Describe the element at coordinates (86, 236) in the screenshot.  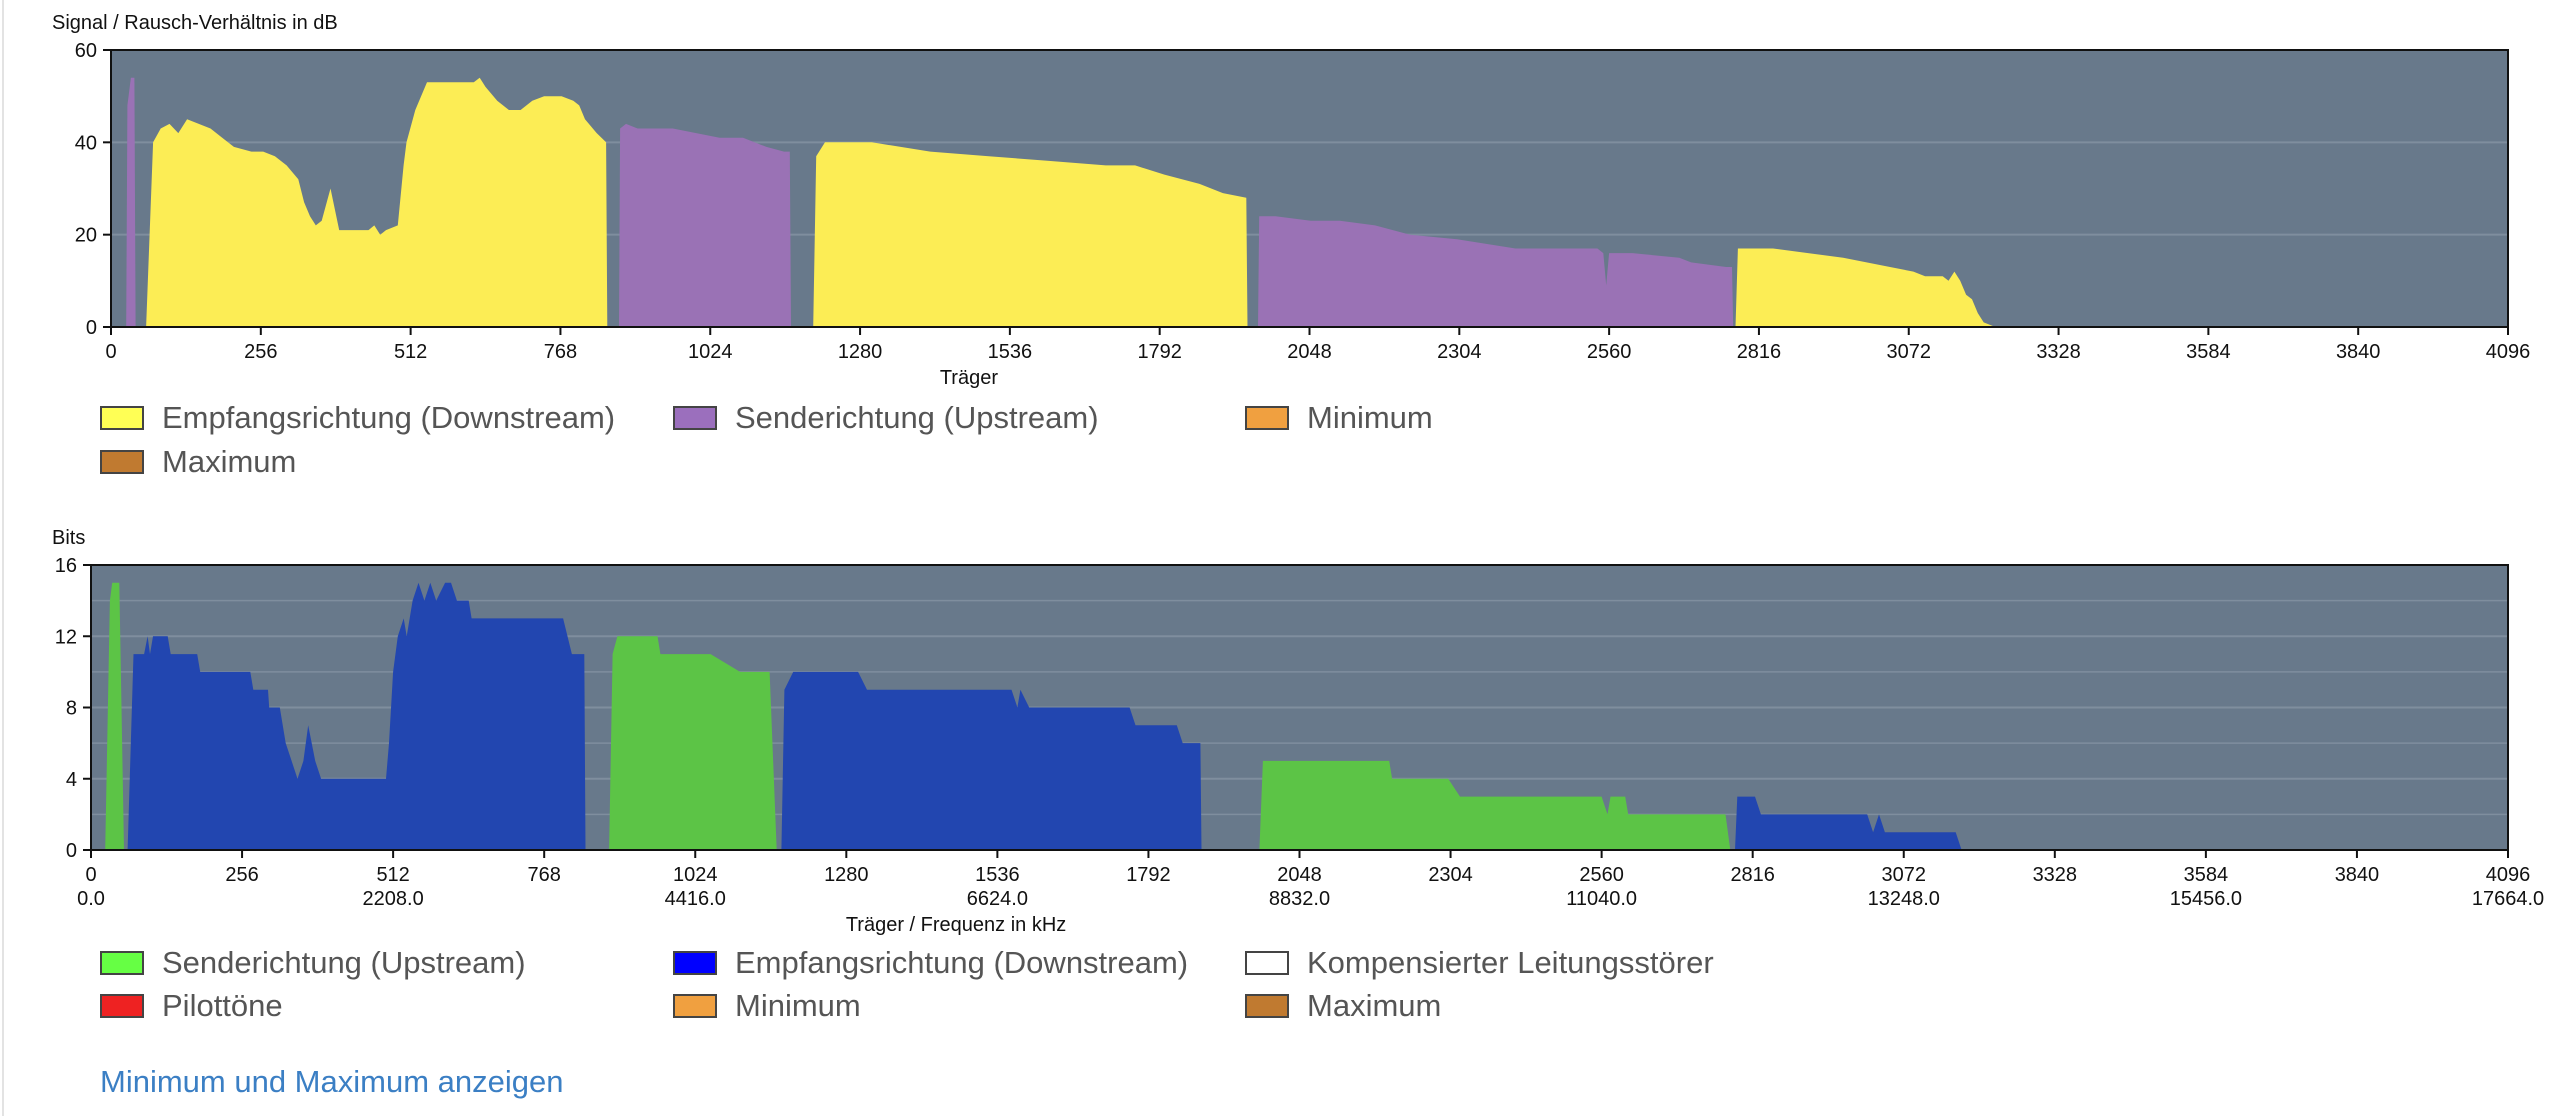
I see `snr-y-tick-label: 20` at that location.